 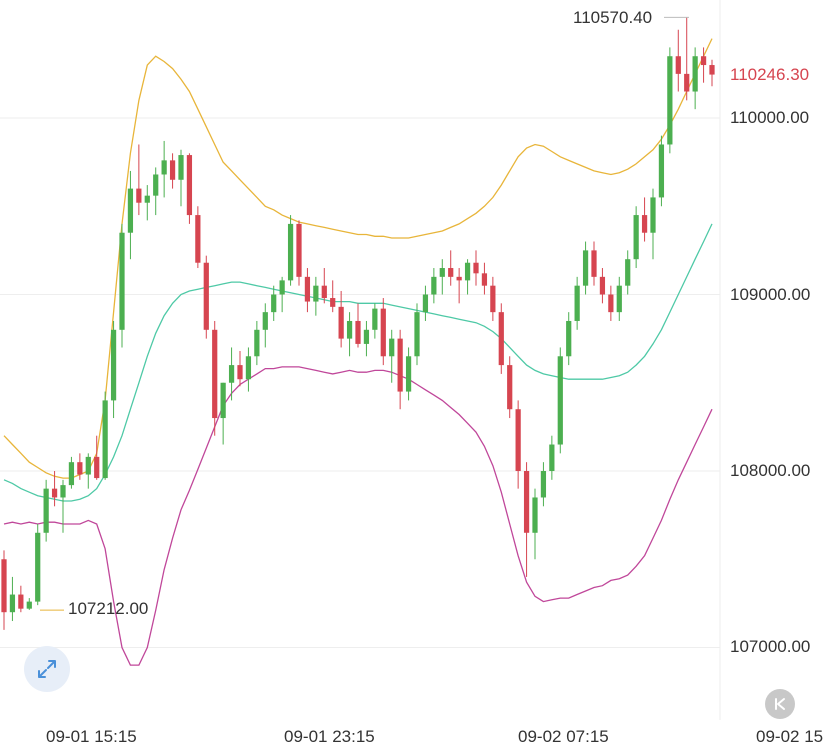 I want to click on price-label-110000: 110000.00, so click(x=770, y=117).